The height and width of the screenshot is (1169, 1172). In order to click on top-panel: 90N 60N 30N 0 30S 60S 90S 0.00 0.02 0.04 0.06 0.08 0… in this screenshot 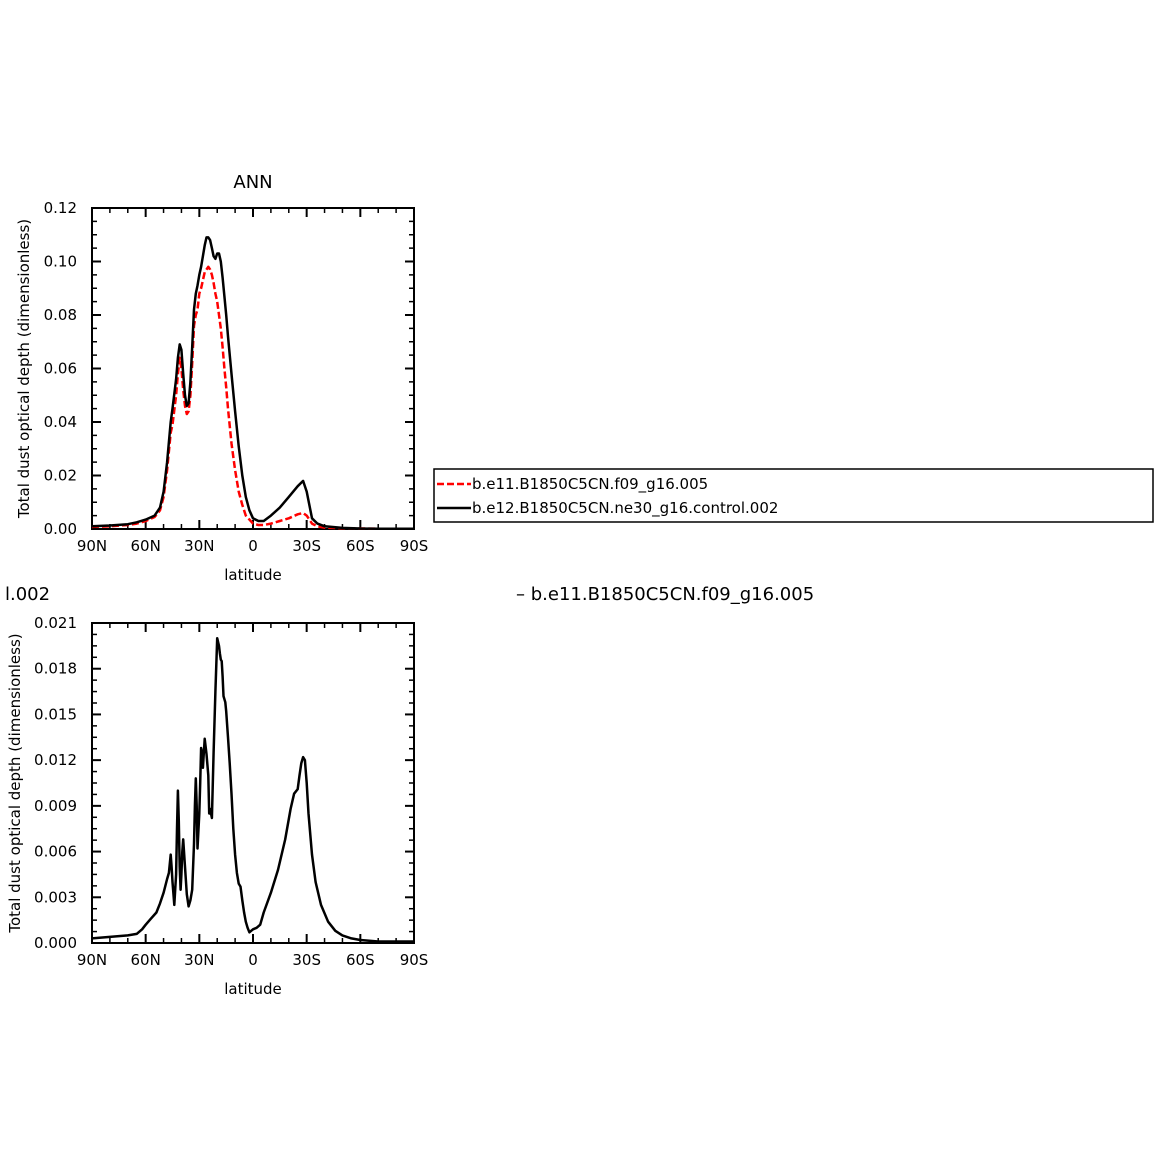, I will do `click(221, 378)`.